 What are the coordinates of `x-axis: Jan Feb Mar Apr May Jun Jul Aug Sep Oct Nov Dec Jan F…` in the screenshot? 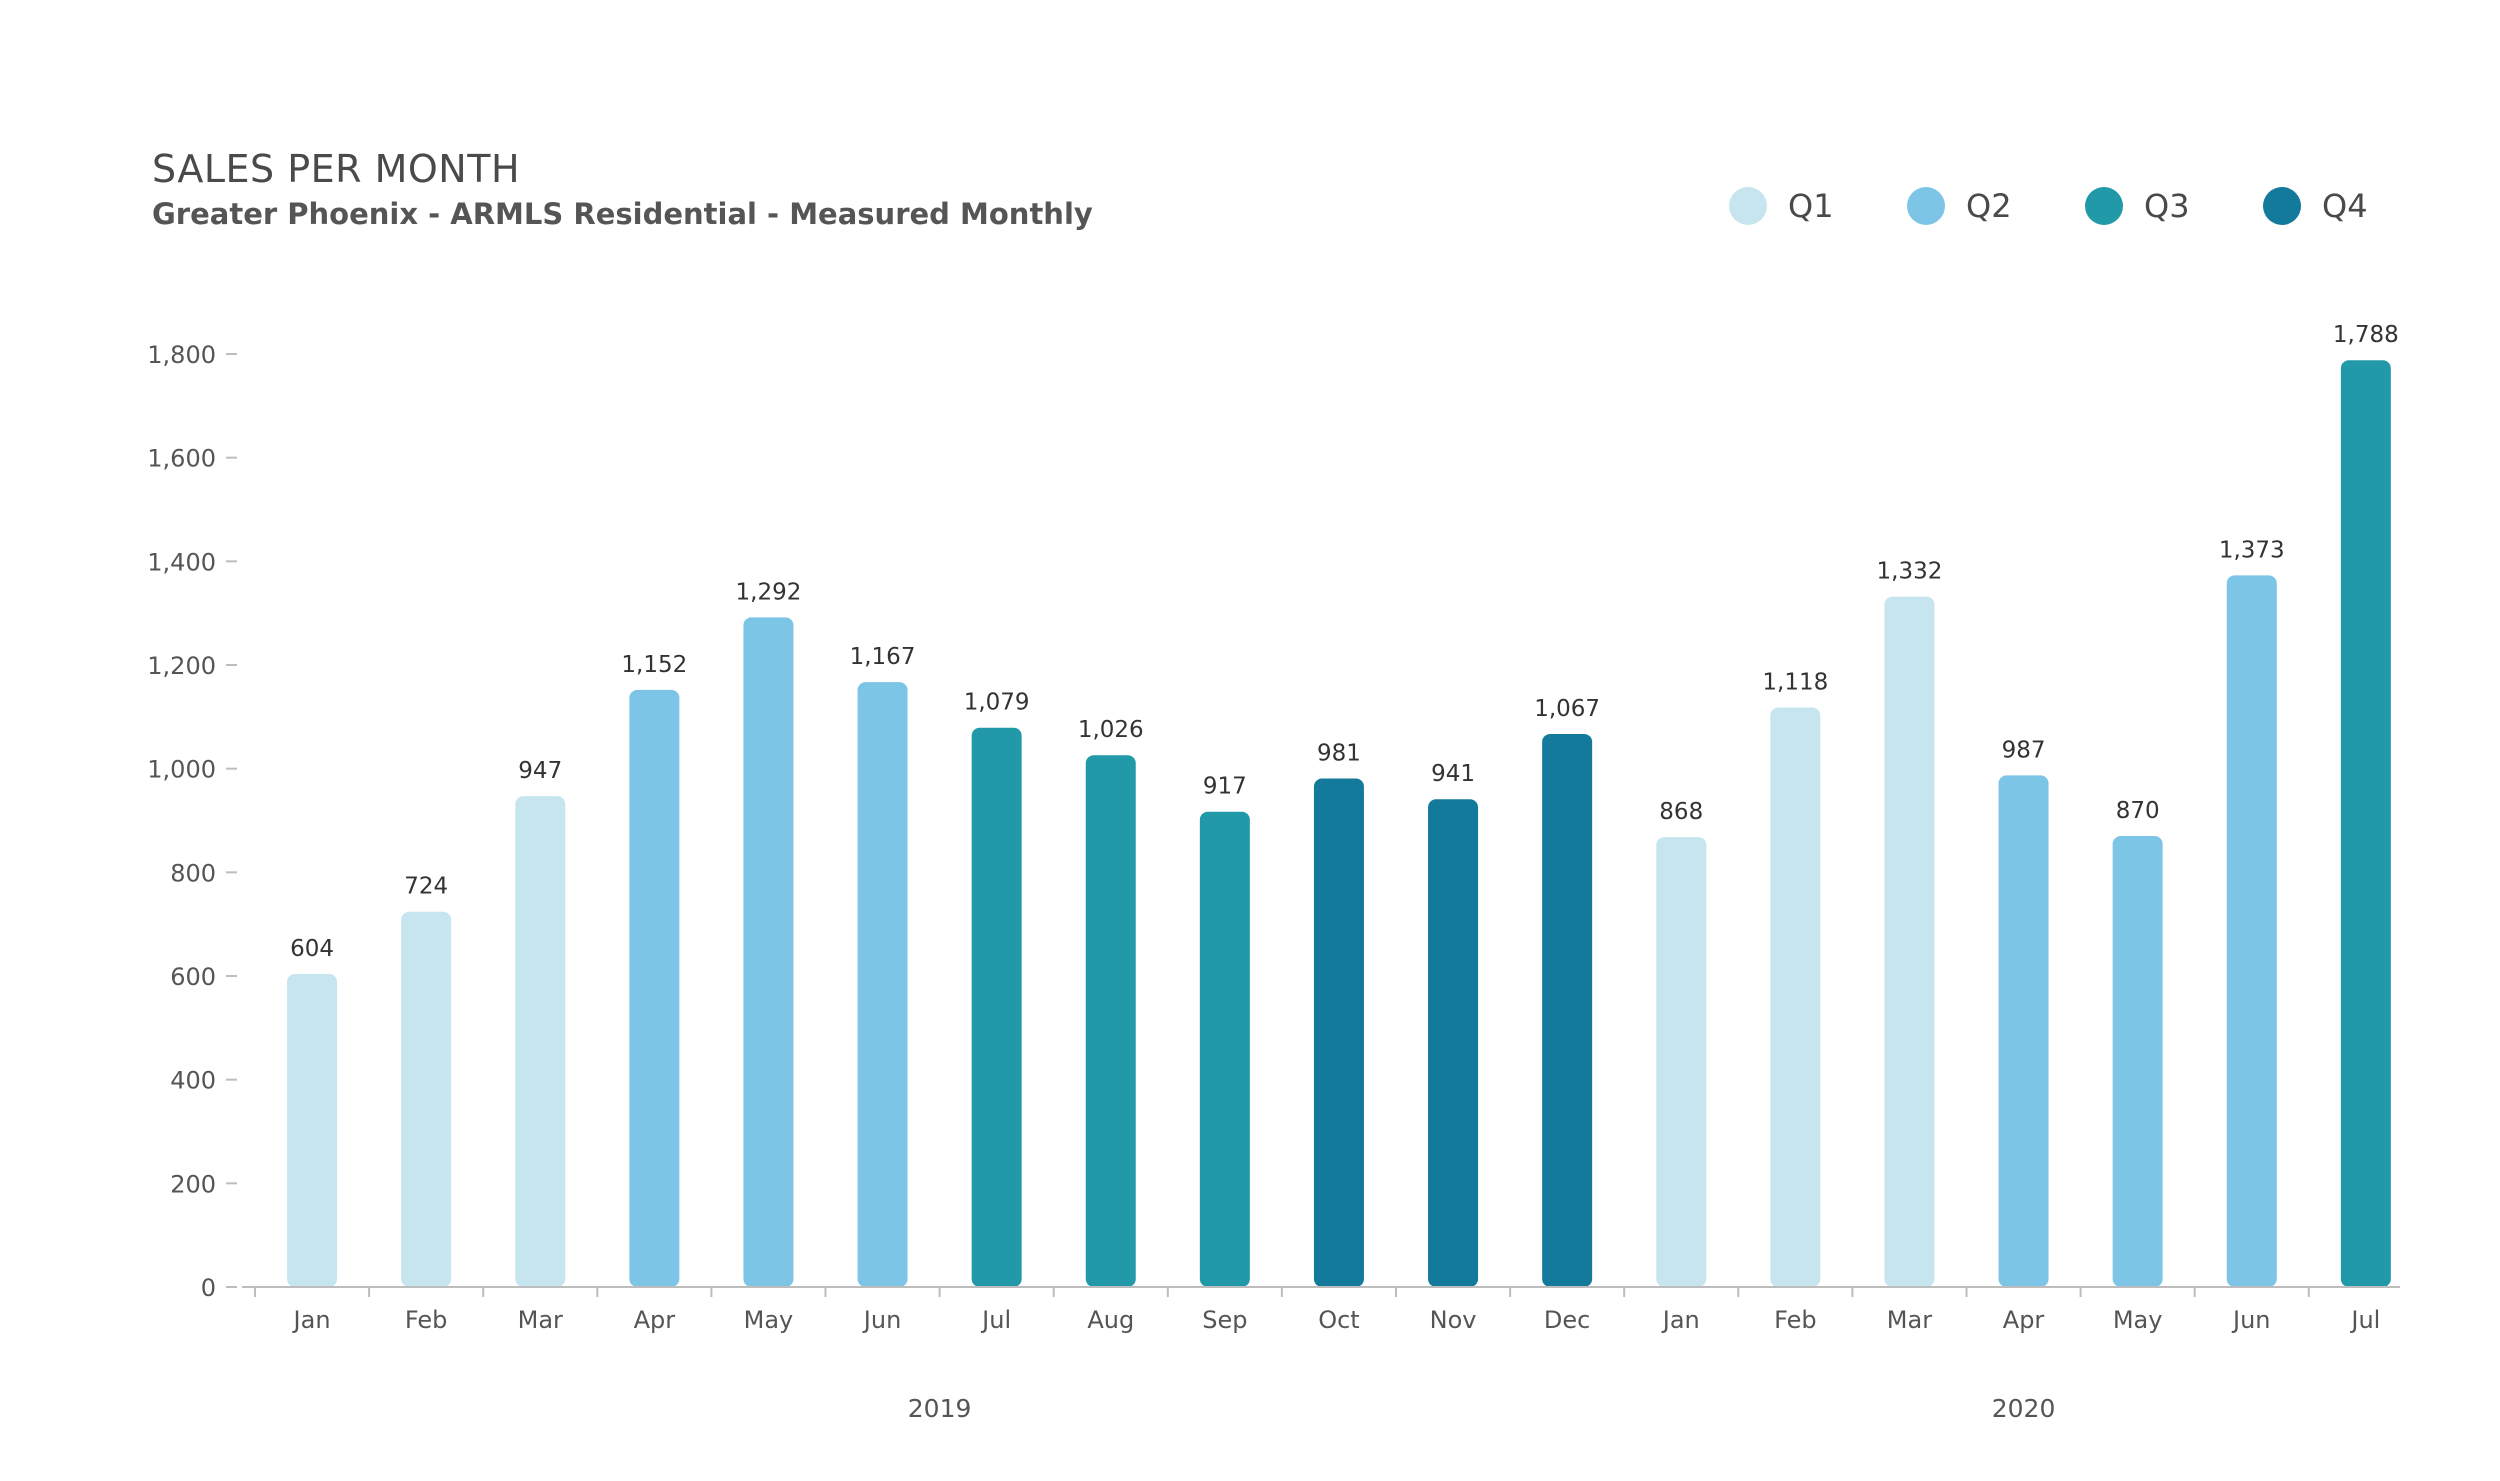 It's located at (1321, 1310).